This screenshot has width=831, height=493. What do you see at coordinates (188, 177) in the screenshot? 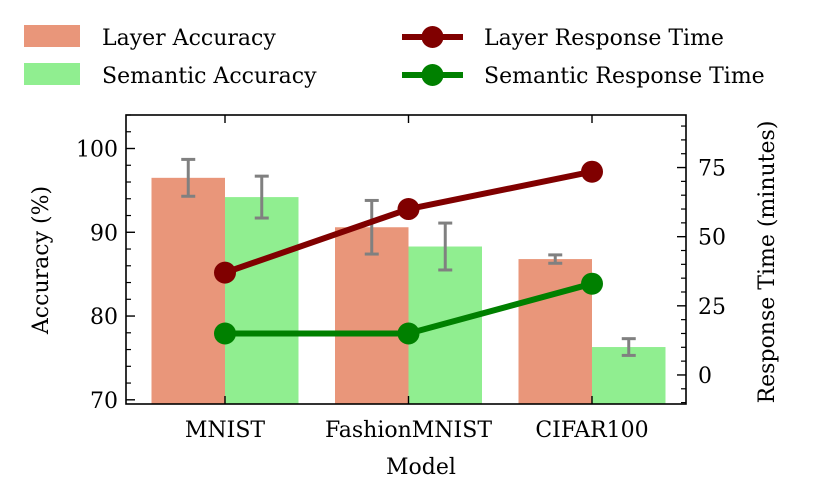
I see `error-bar-layer-mnist` at bounding box center [188, 177].